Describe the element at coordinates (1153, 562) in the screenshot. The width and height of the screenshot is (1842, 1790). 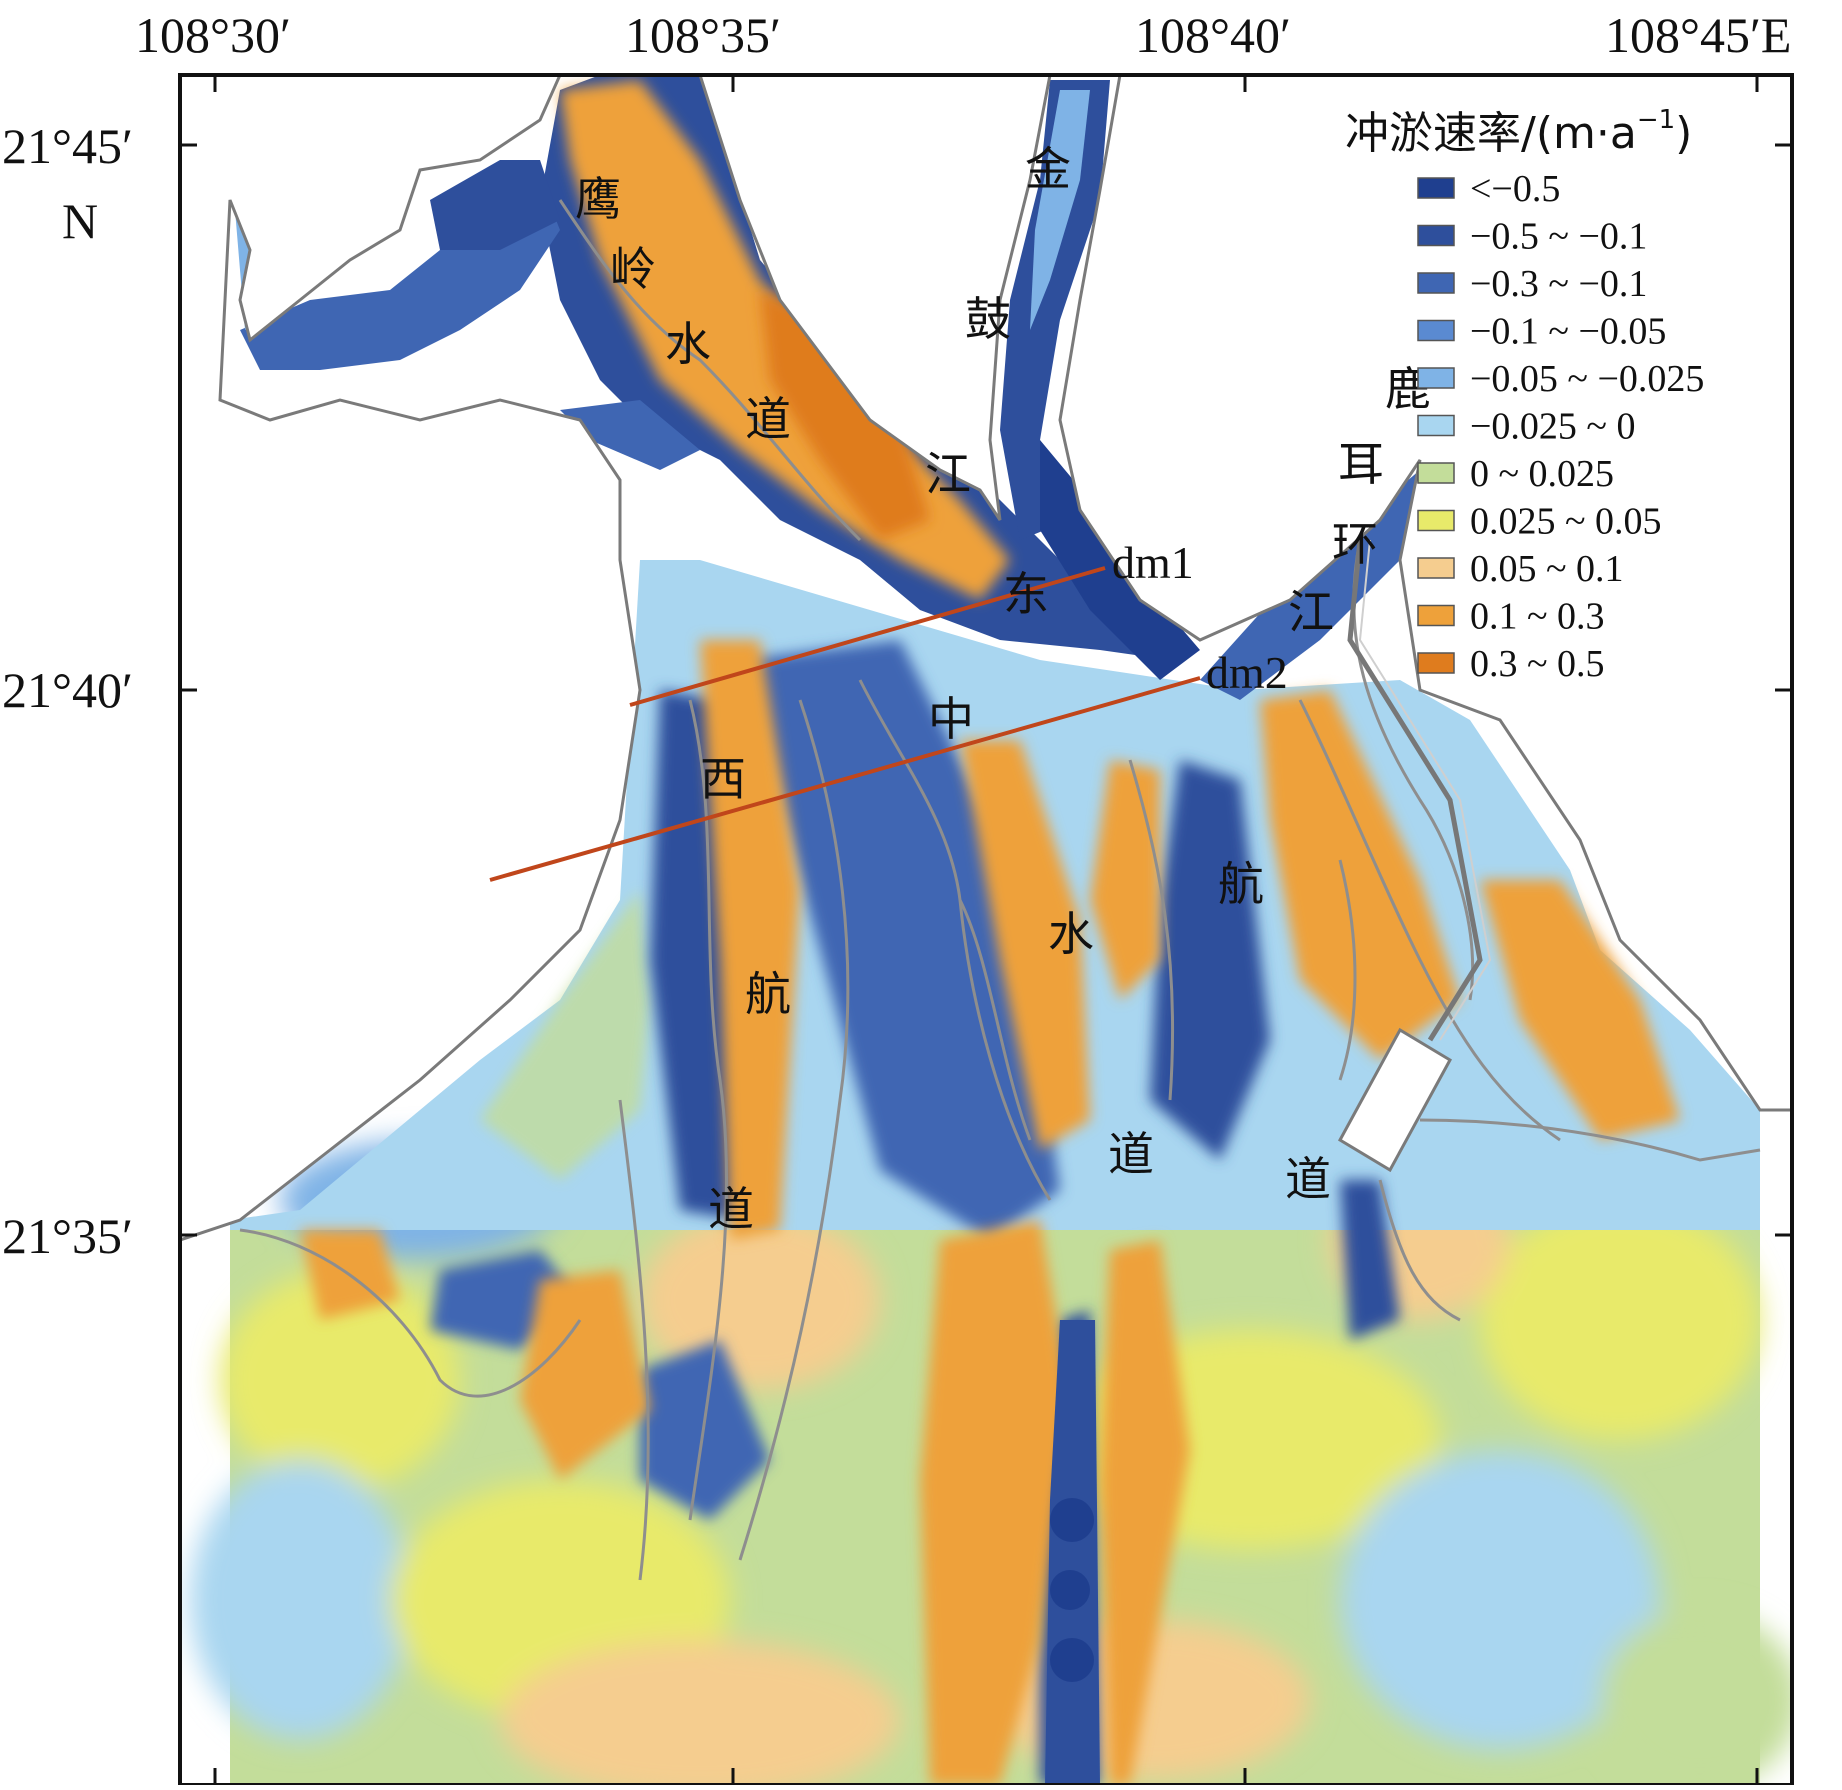
I see `profile-label-dm1: dm1` at that location.